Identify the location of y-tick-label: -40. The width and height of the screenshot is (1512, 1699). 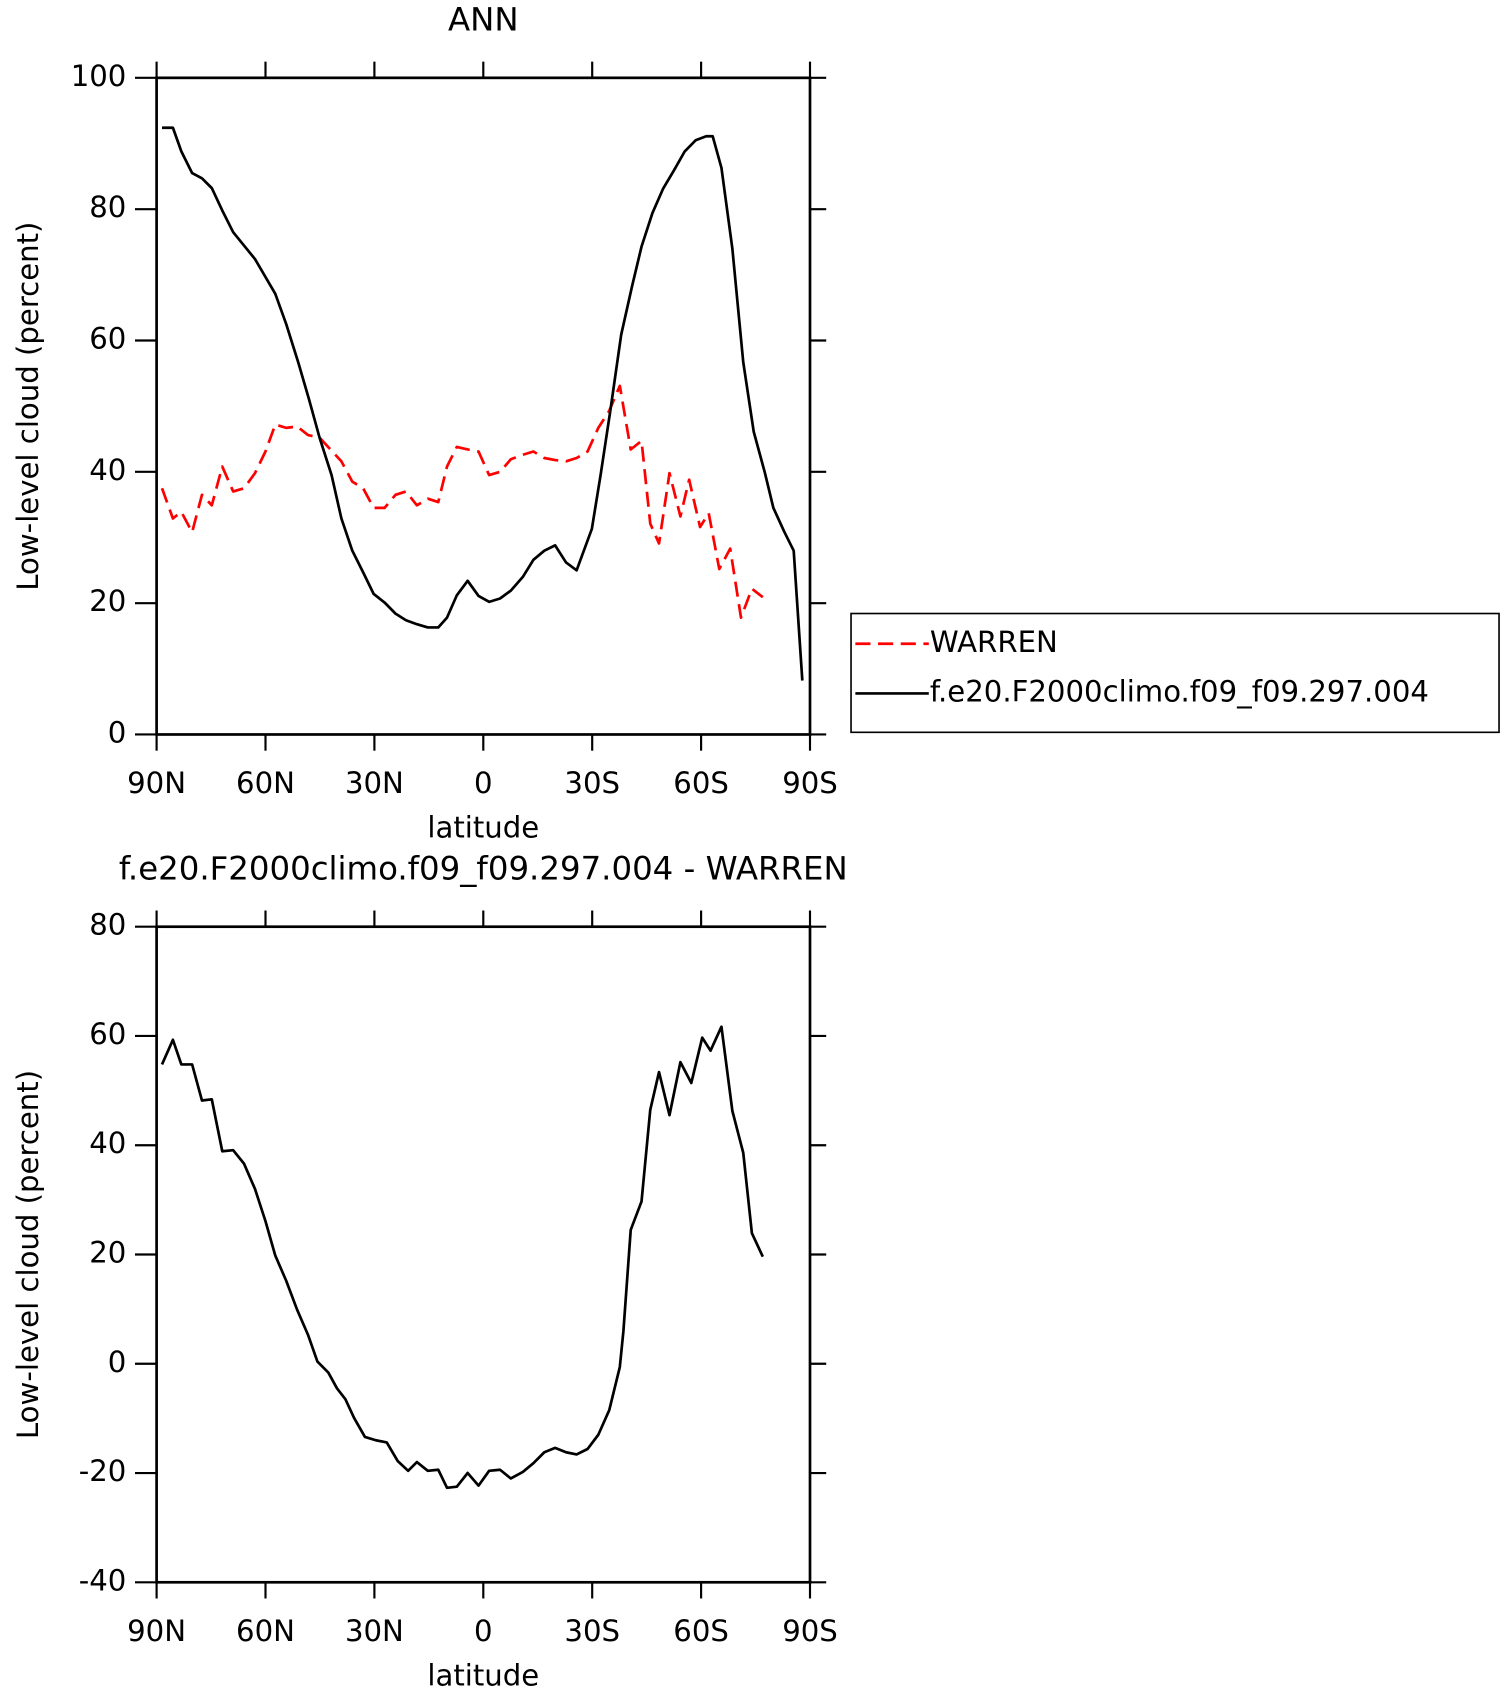
(103, 1580).